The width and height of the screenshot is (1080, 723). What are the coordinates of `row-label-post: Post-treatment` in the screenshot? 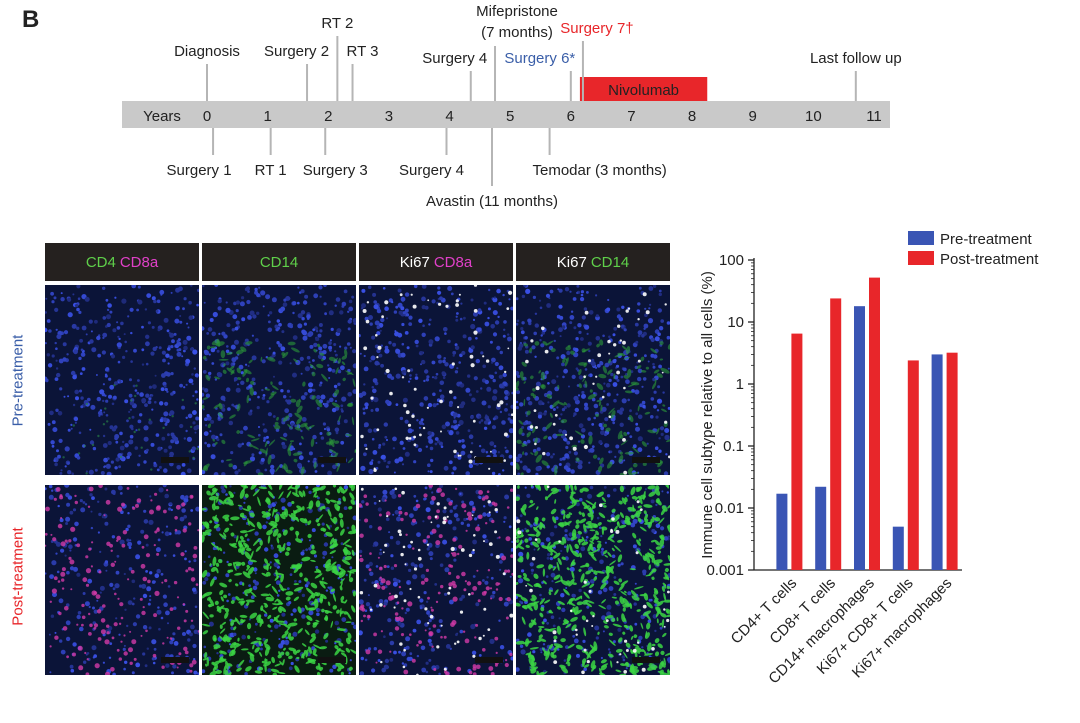 It's located at (18, 576).